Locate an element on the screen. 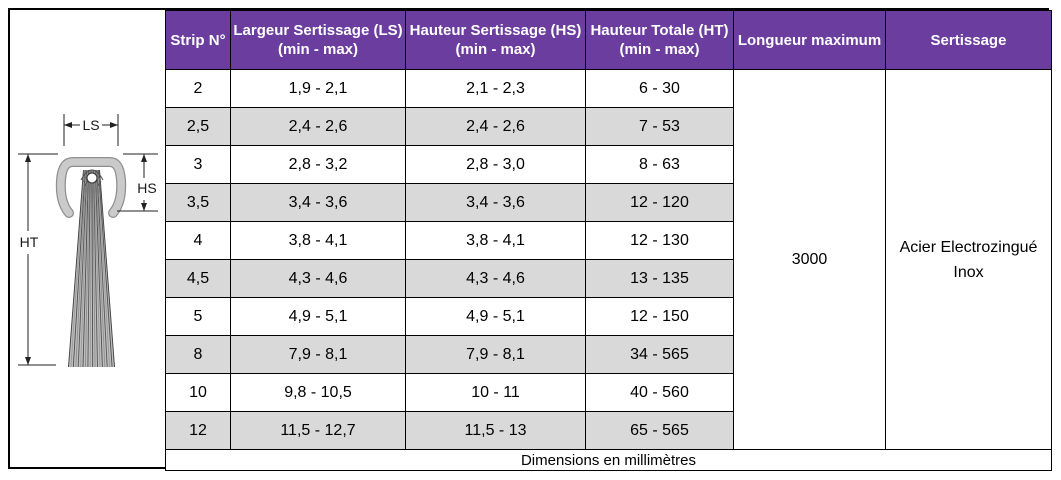 The width and height of the screenshot is (1061, 480). cell-ht: 12 - 120 is located at coordinates (659, 202).